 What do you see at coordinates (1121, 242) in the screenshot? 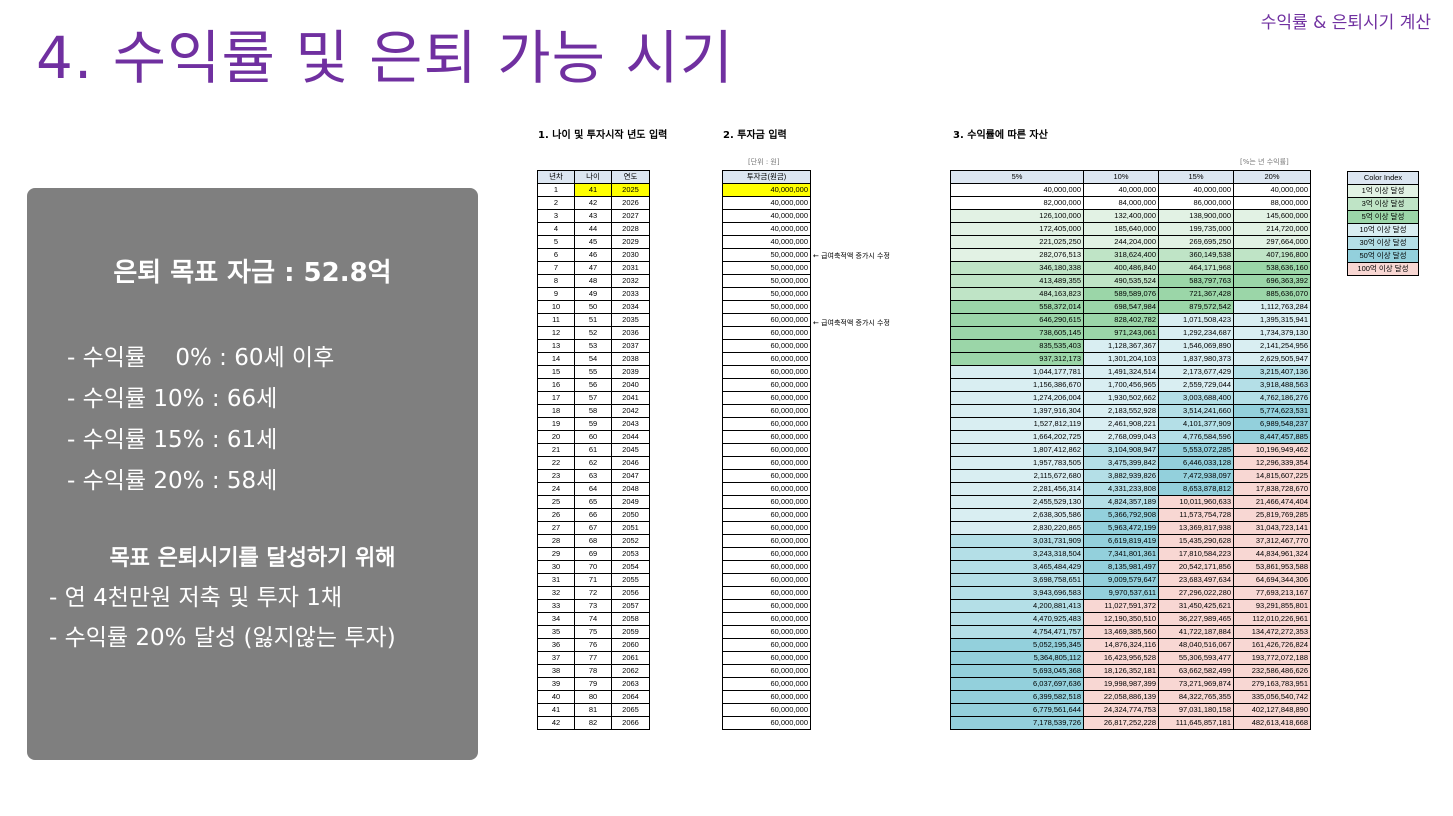
I see `table-cell: 244,204,000` at bounding box center [1121, 242].